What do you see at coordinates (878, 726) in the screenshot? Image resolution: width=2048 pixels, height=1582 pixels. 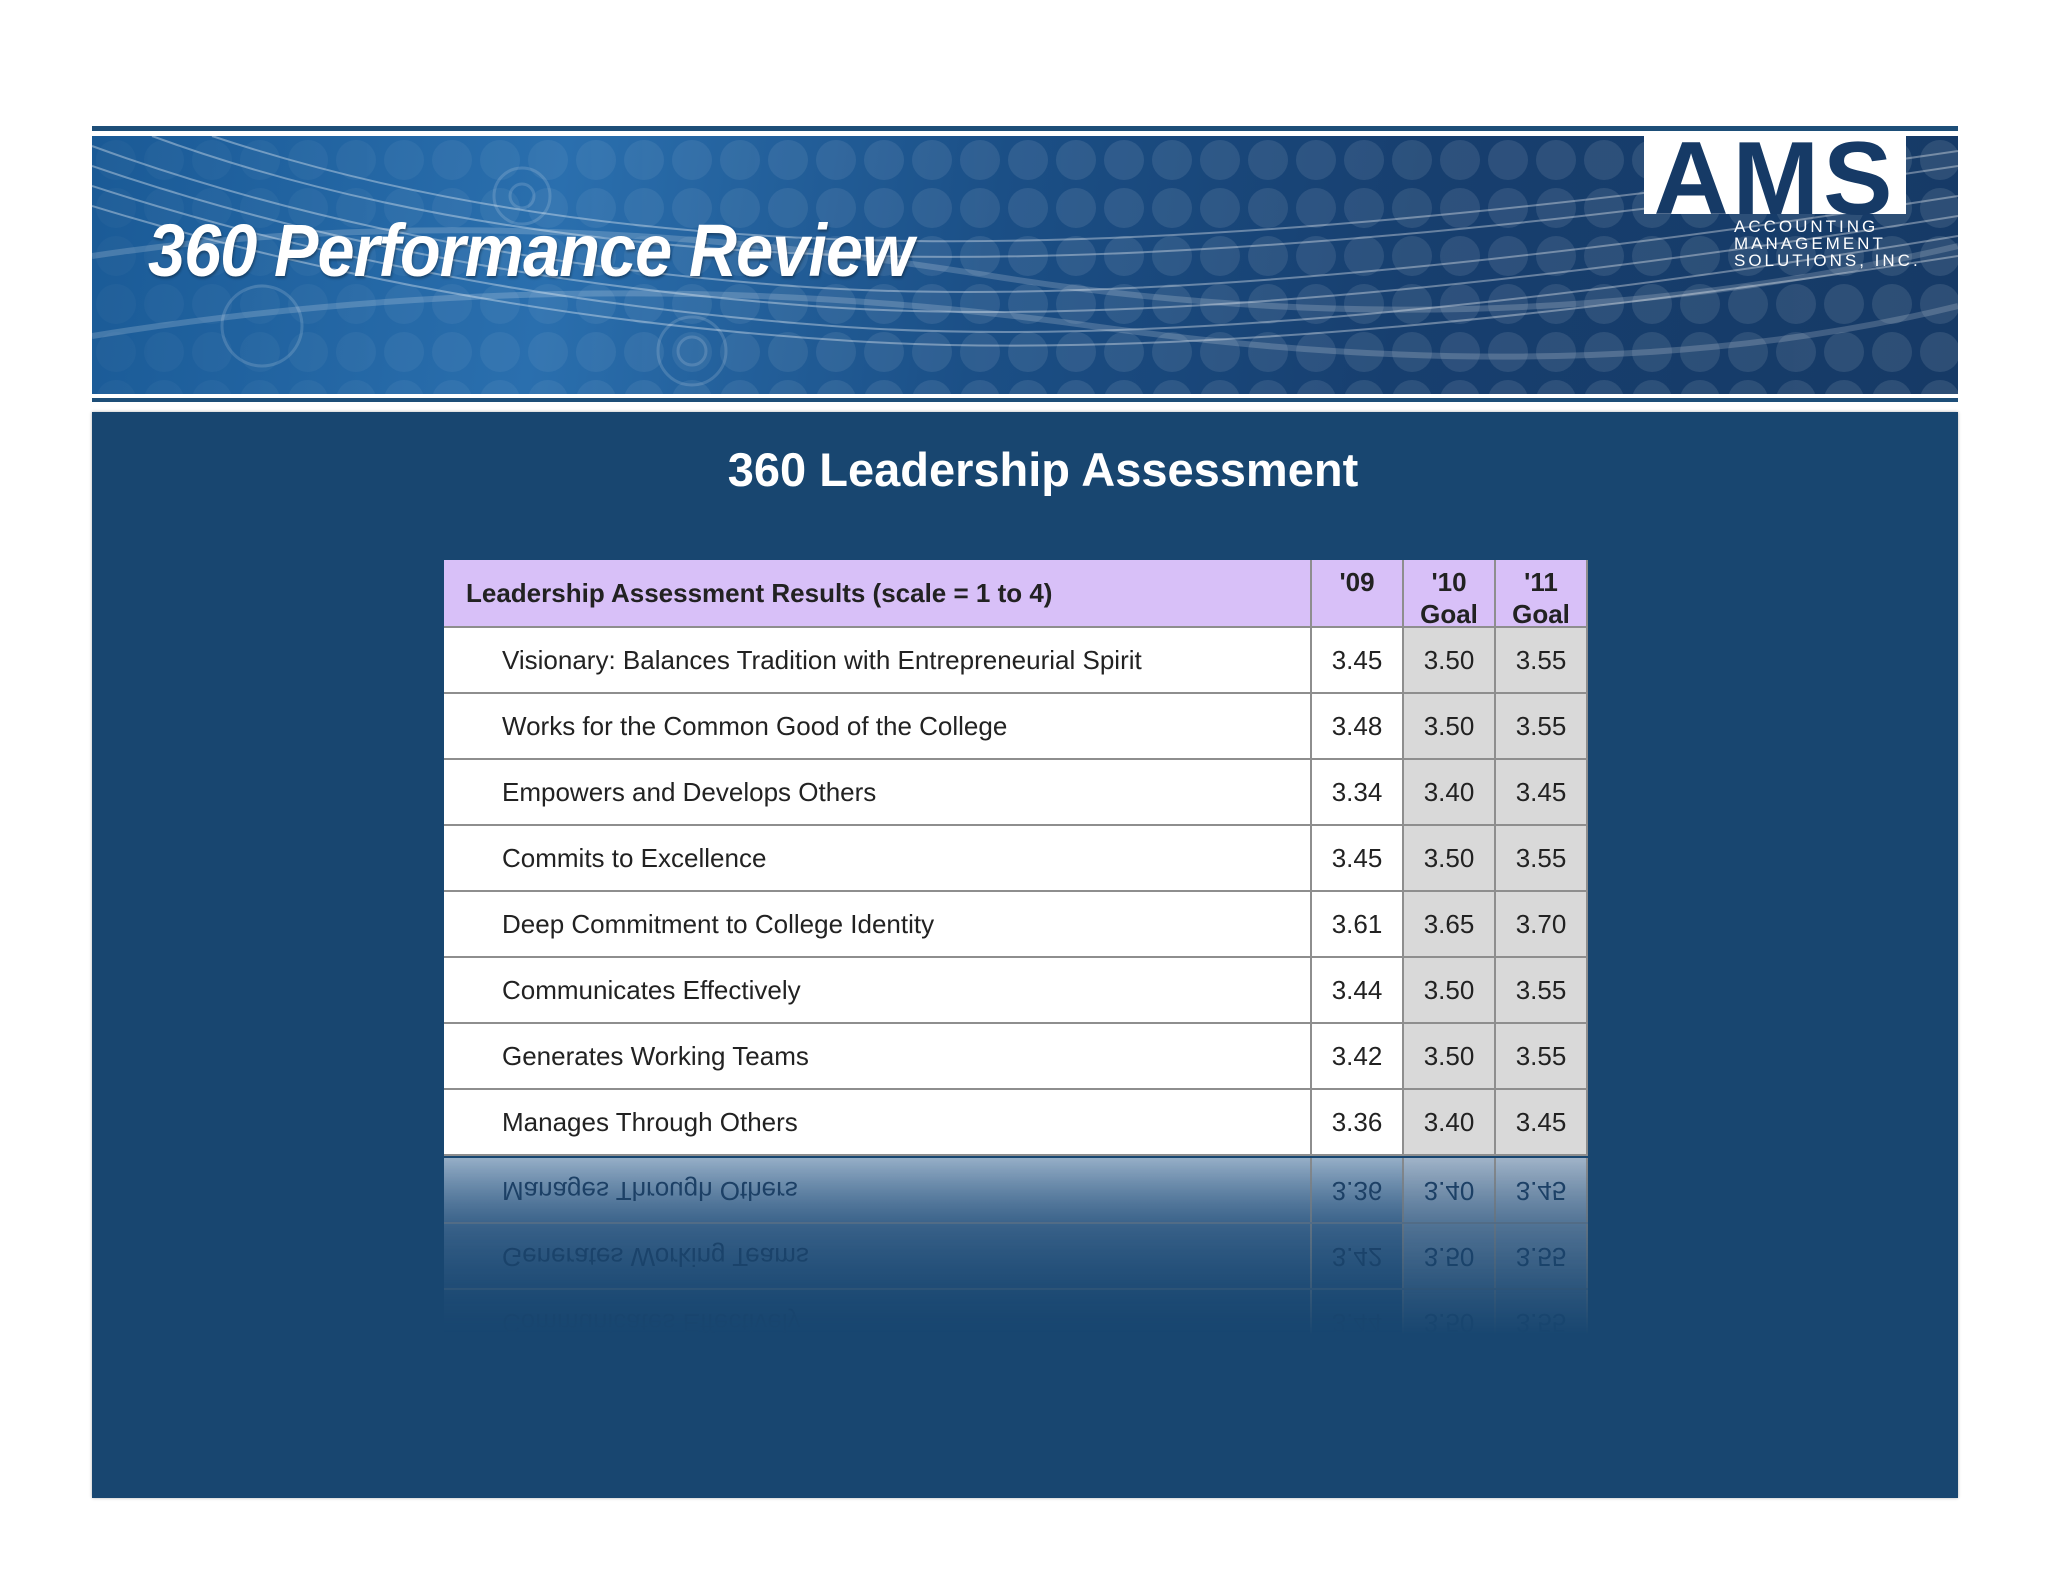 I see `row-label: Works for the Common Good of the College` at bounding box center [878, 726].